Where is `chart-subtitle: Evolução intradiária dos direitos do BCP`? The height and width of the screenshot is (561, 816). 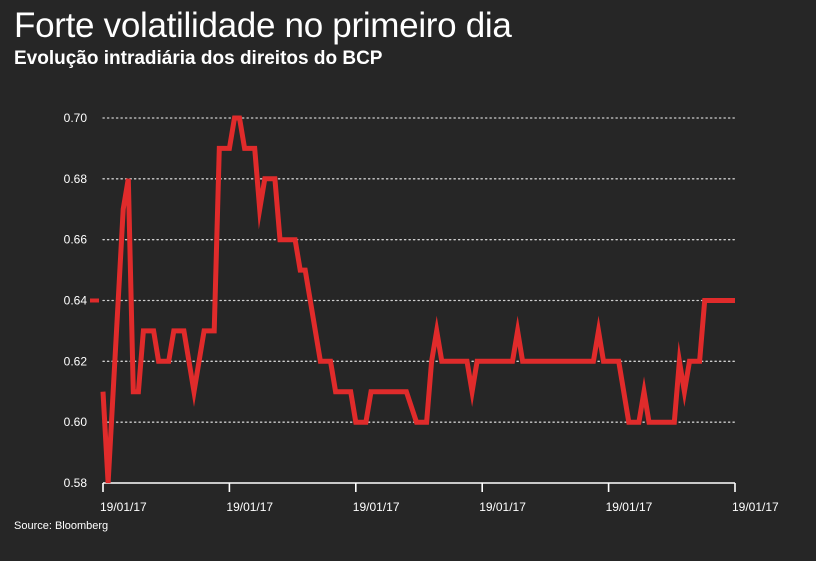
chart-subtitle: Evolução intradiária dos direitos do BCP is located at coordinates (198, 58).